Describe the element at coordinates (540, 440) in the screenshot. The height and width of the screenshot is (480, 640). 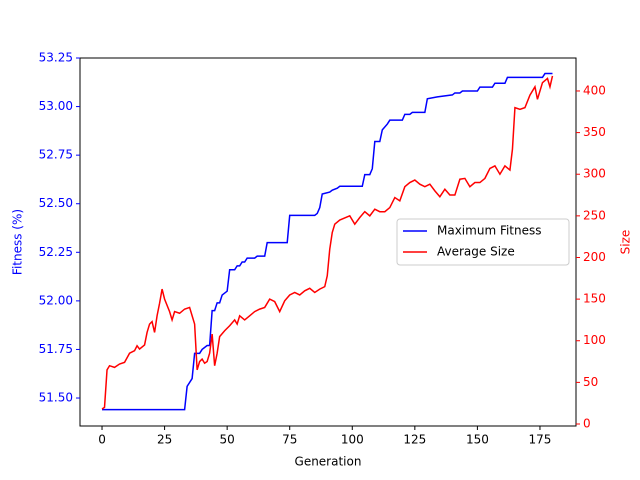
I see `x-tick-label: 175` at that location.